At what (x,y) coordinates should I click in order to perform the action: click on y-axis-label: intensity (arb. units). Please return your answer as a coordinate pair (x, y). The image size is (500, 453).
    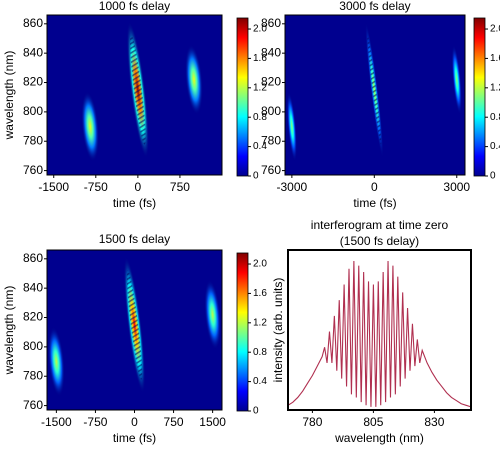
    Looking at the image, I should click on (278, 330).